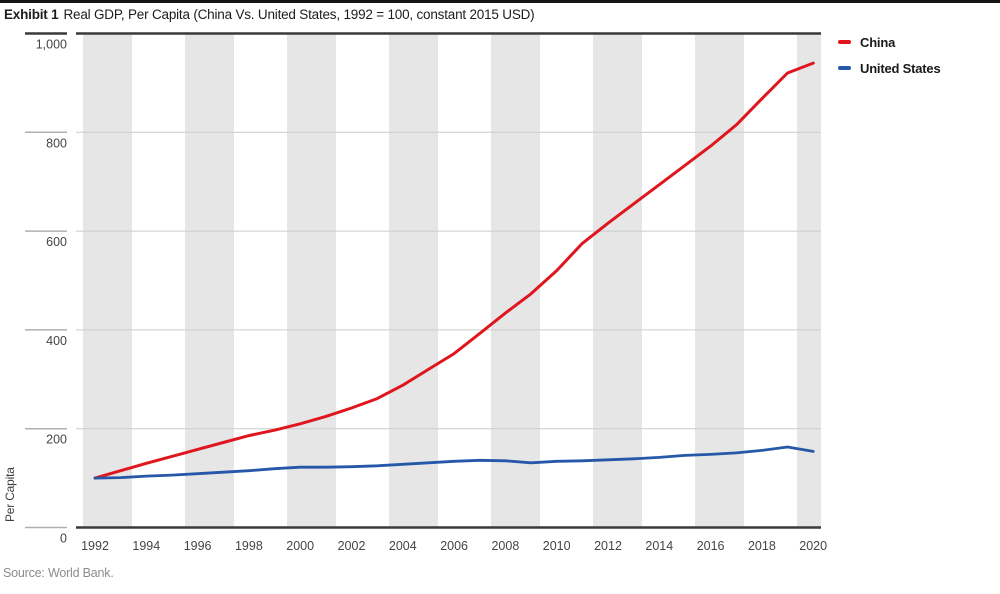 Image resolution: width=1000 pixels, height=594 pixels. I want to click on x-tick-label: 2000, so click(300, 546).